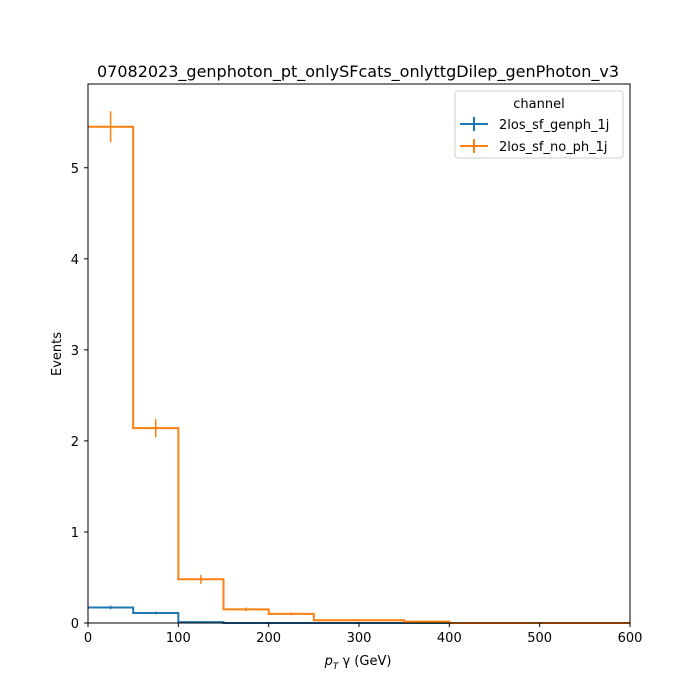 The height and width of the screenshot is (700, 700). I want to click on x-tick-label: 500, so click(539, 638).